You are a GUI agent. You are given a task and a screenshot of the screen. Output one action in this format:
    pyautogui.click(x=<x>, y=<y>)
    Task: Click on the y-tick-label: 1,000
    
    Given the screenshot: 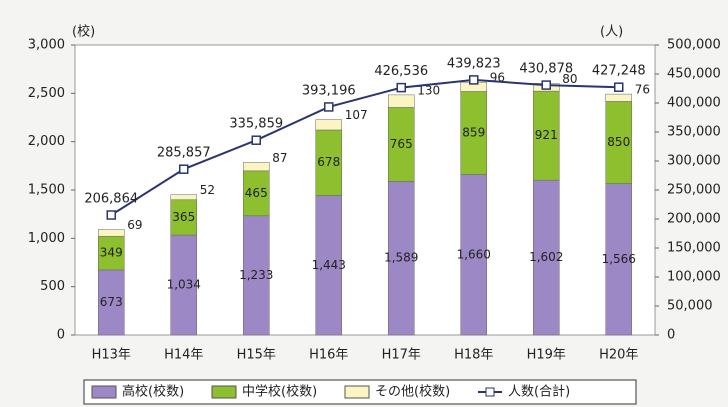 What is the action you would take?
    pyautogui.click(x=46, y=238)
    